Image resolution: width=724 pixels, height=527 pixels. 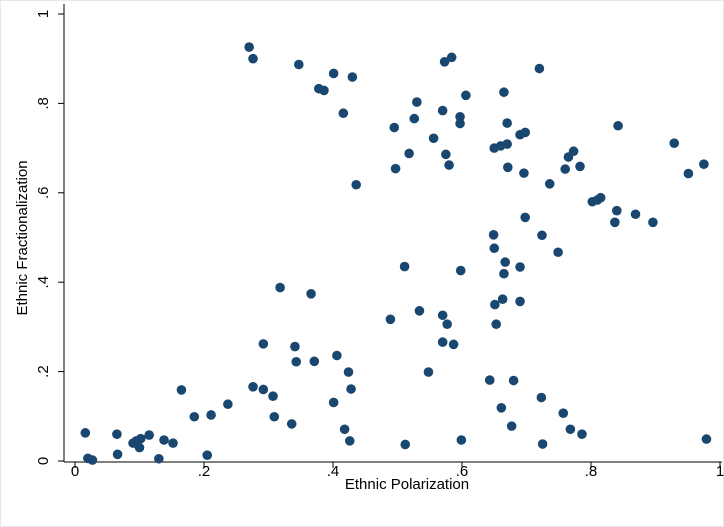 What do you see at coordinates (591, 471) in the screenshot?
I see `x-tick-label: .8` at bounding box center [591, 471].